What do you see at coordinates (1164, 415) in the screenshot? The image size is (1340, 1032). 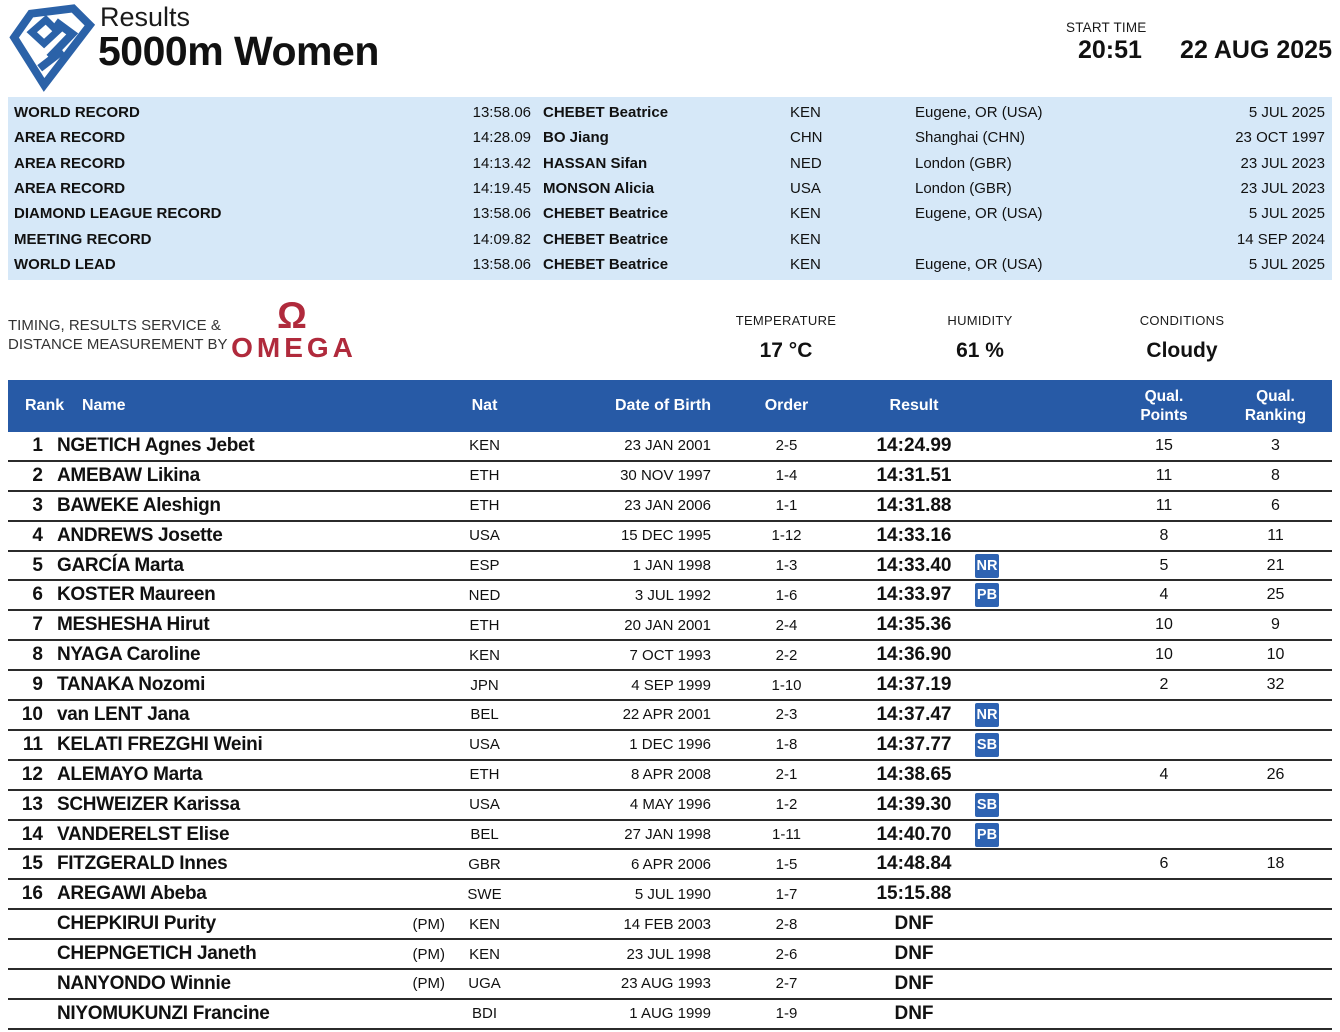 I see `header-qual-points-line2: Points` at bounding box center [1164, 415].